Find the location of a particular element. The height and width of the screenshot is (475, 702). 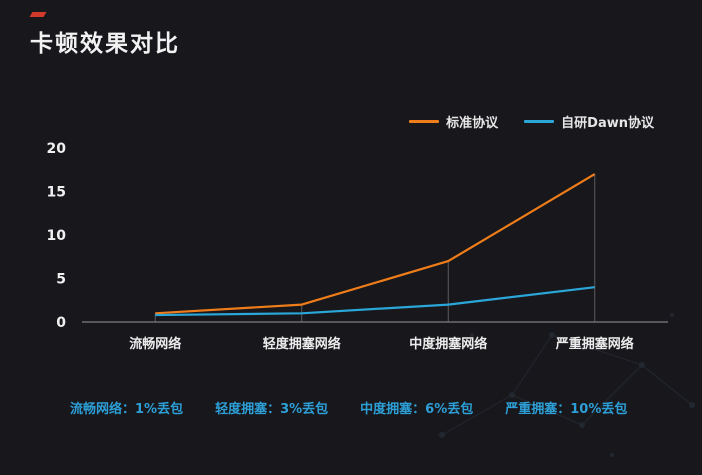

legend-label: 自研Dawn协议 is located at coordinates (607, 123).